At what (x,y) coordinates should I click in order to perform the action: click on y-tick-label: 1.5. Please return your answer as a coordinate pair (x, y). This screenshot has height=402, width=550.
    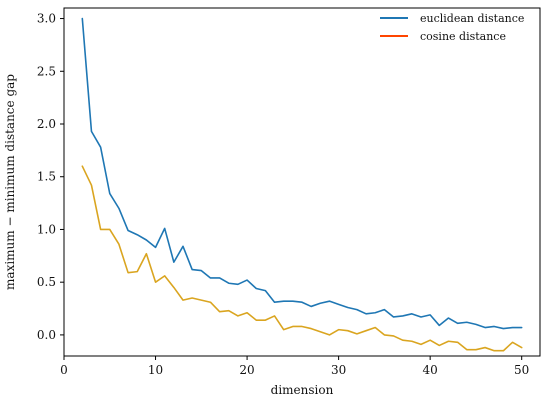
    Looking at the image, I should click on (46, 177).